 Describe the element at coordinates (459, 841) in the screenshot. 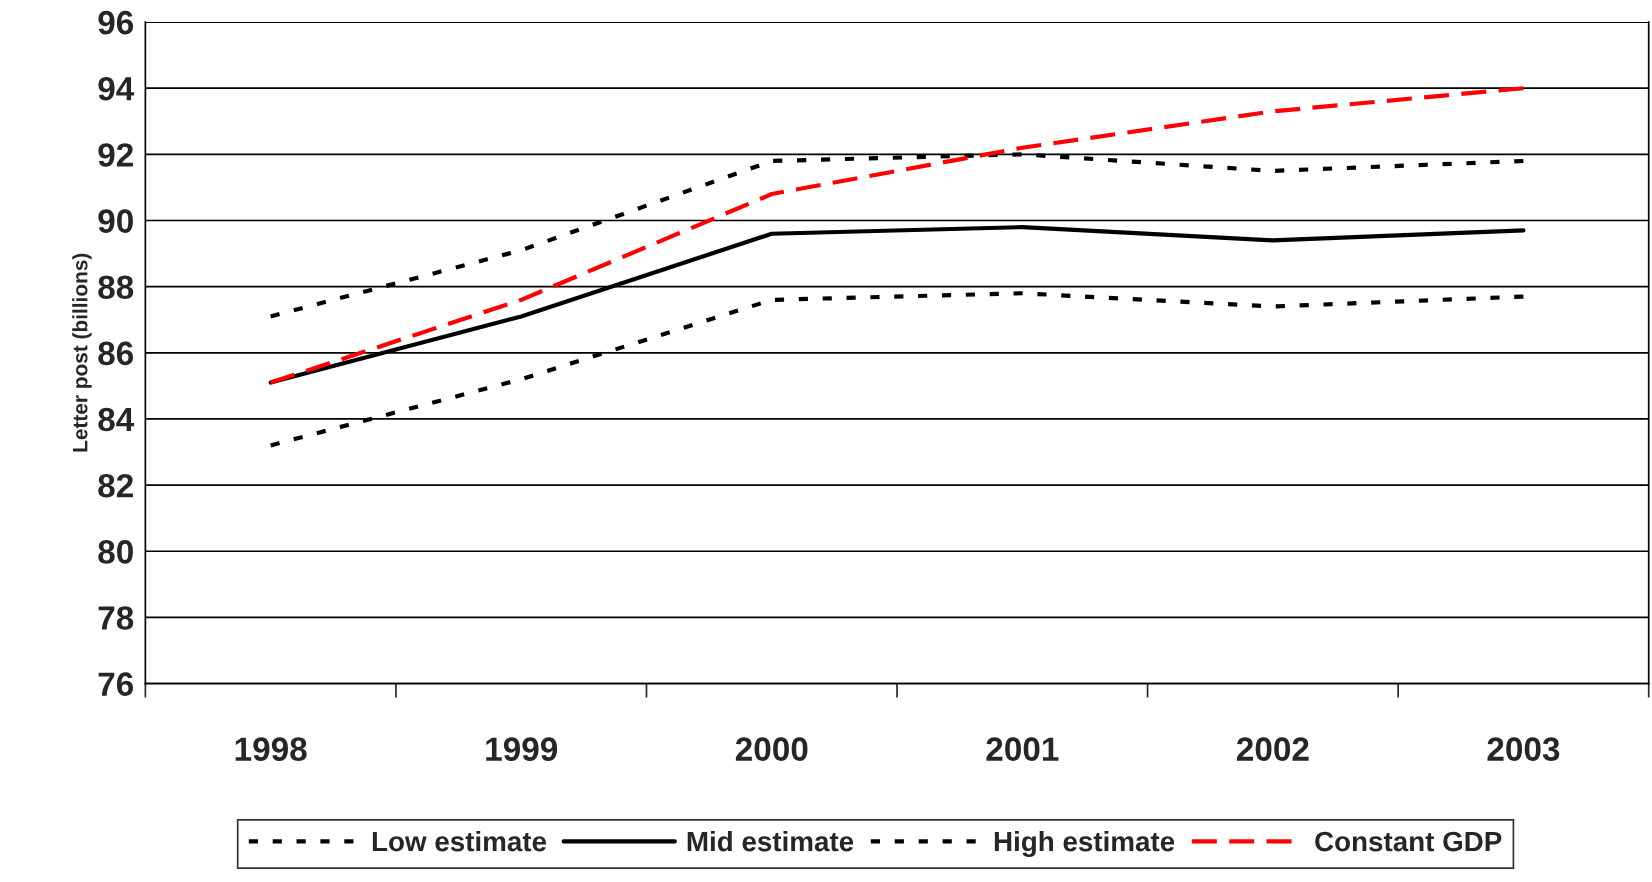

I see `legend-label: Low estimate` at that location.